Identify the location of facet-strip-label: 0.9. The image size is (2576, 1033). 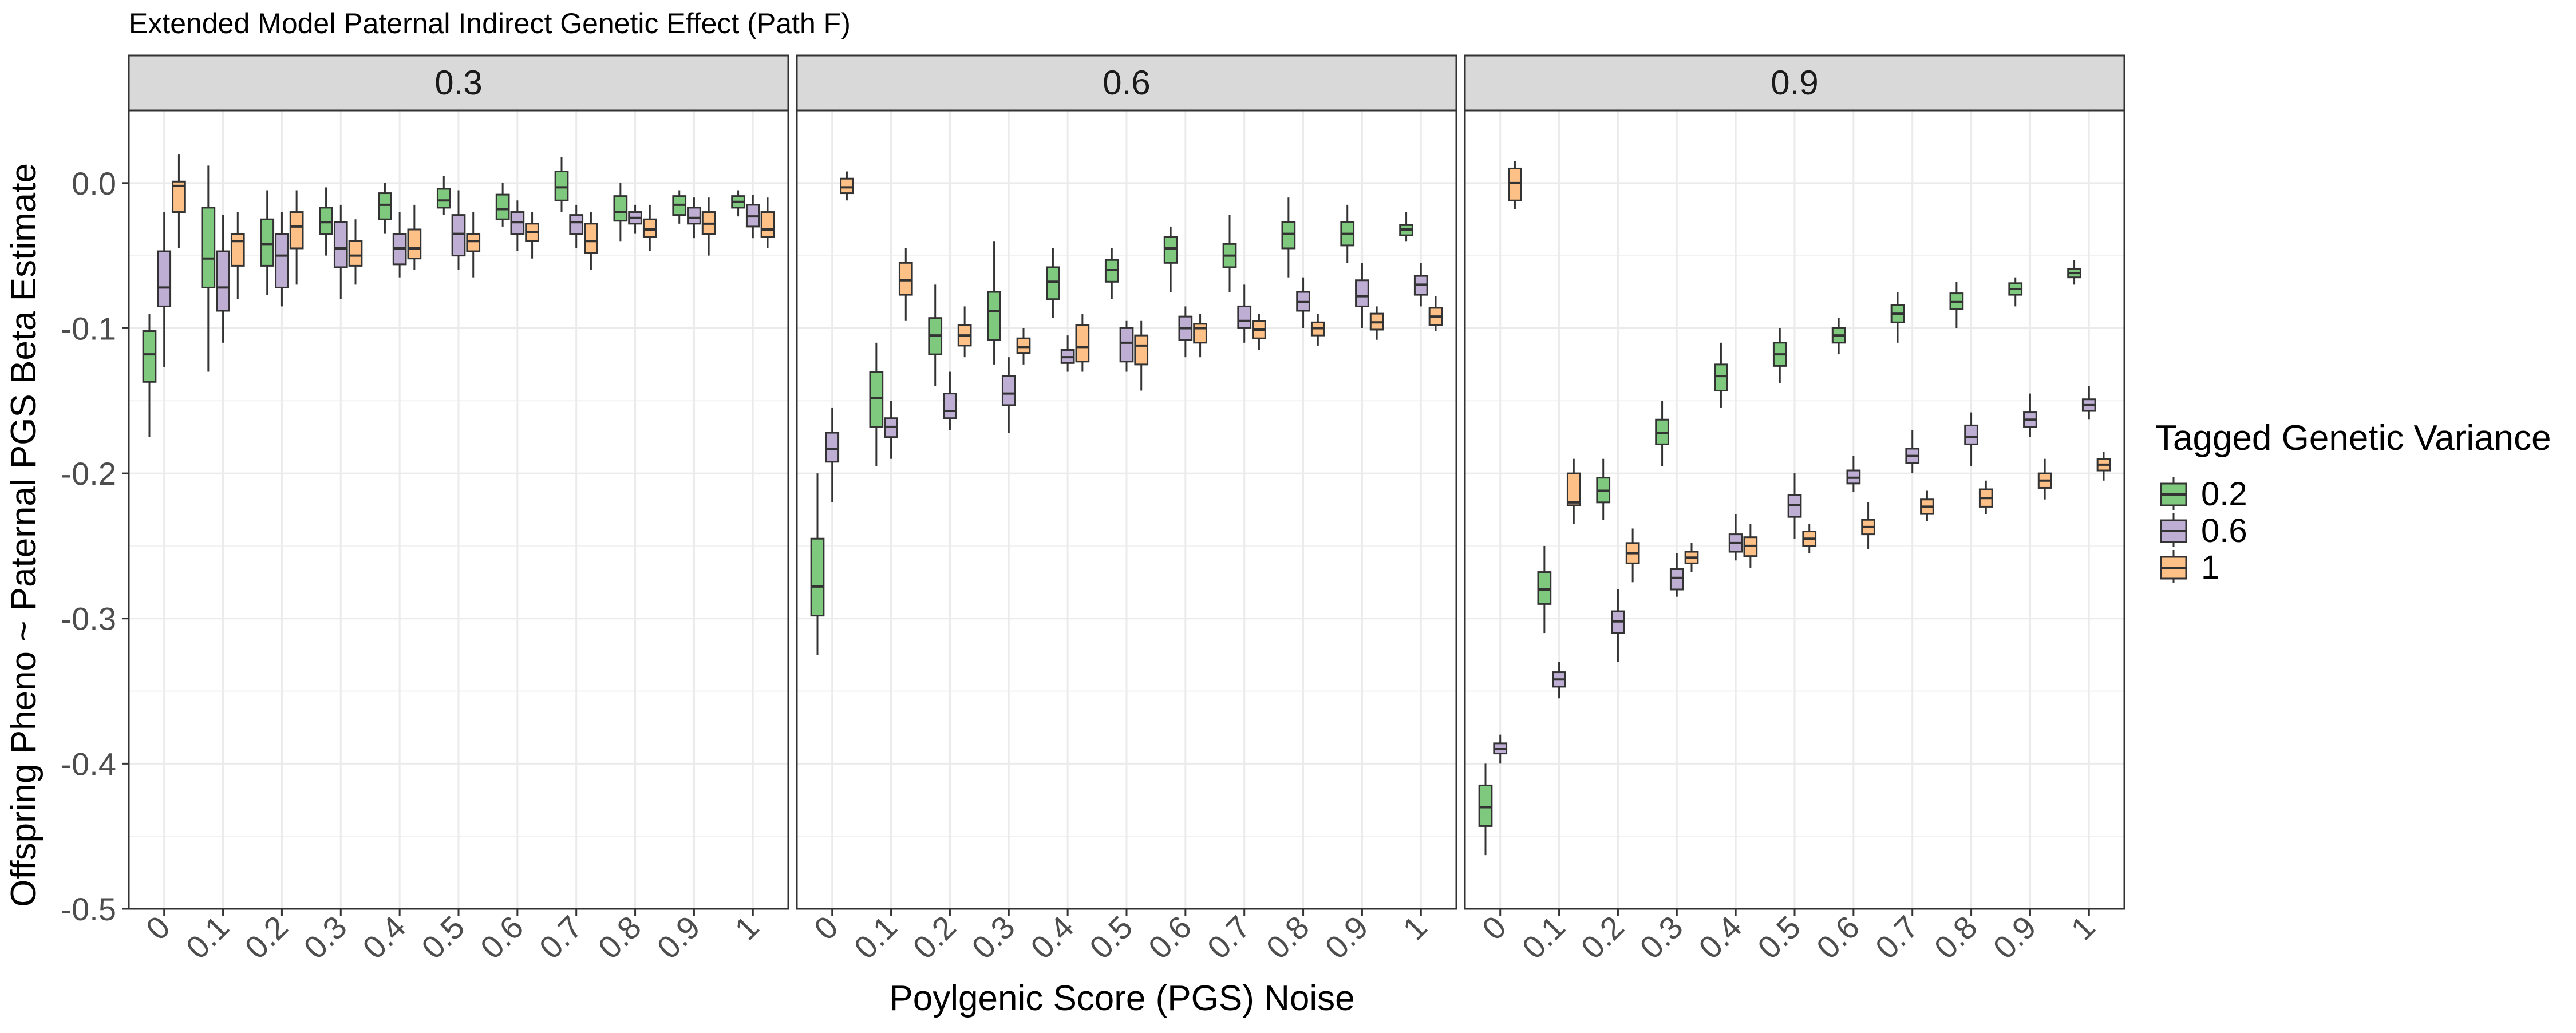
(1794, 83).